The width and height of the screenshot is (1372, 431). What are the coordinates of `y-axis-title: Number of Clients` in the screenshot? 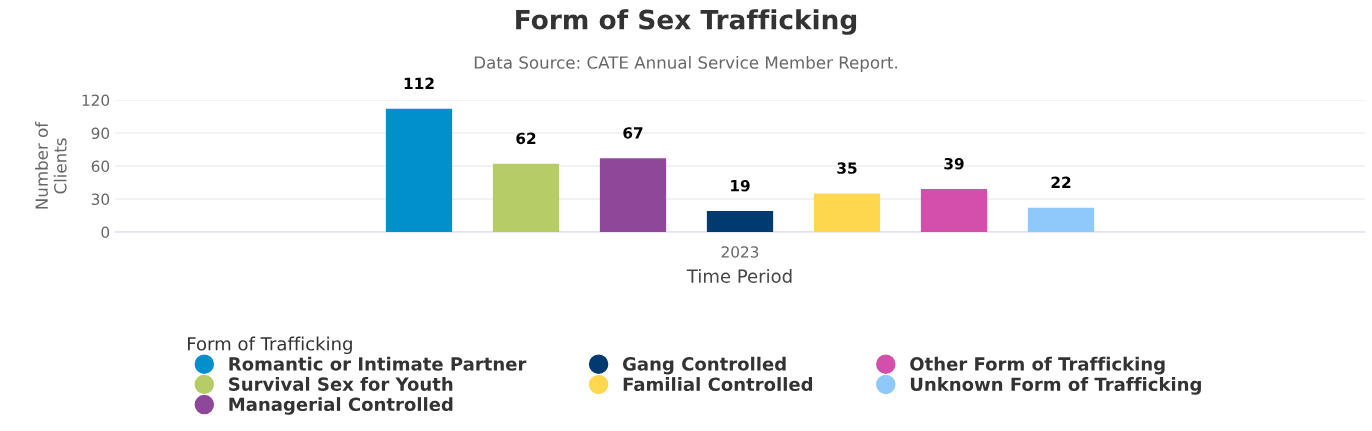 It's located at (51, 165).